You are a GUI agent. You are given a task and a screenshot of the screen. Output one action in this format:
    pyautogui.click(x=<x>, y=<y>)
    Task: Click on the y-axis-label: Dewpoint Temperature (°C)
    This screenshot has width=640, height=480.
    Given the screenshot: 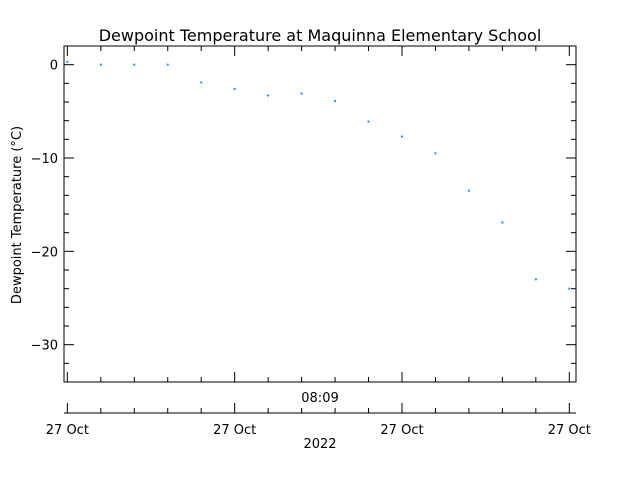 What is the action you would take?
    pyautogui.click(x=17, y=215)
    